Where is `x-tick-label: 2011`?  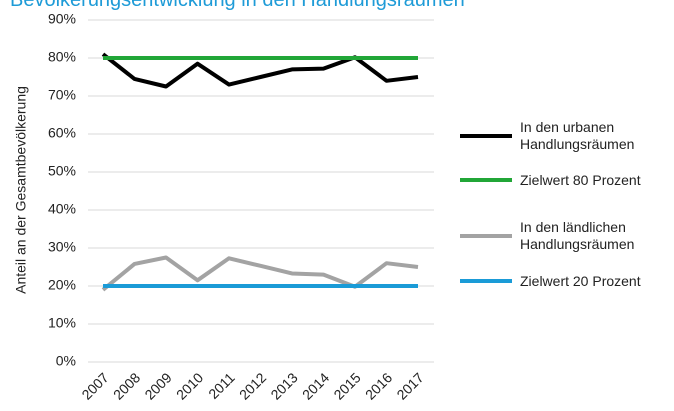
x-tick-label: 2011 is located at coordinates (221, 385).